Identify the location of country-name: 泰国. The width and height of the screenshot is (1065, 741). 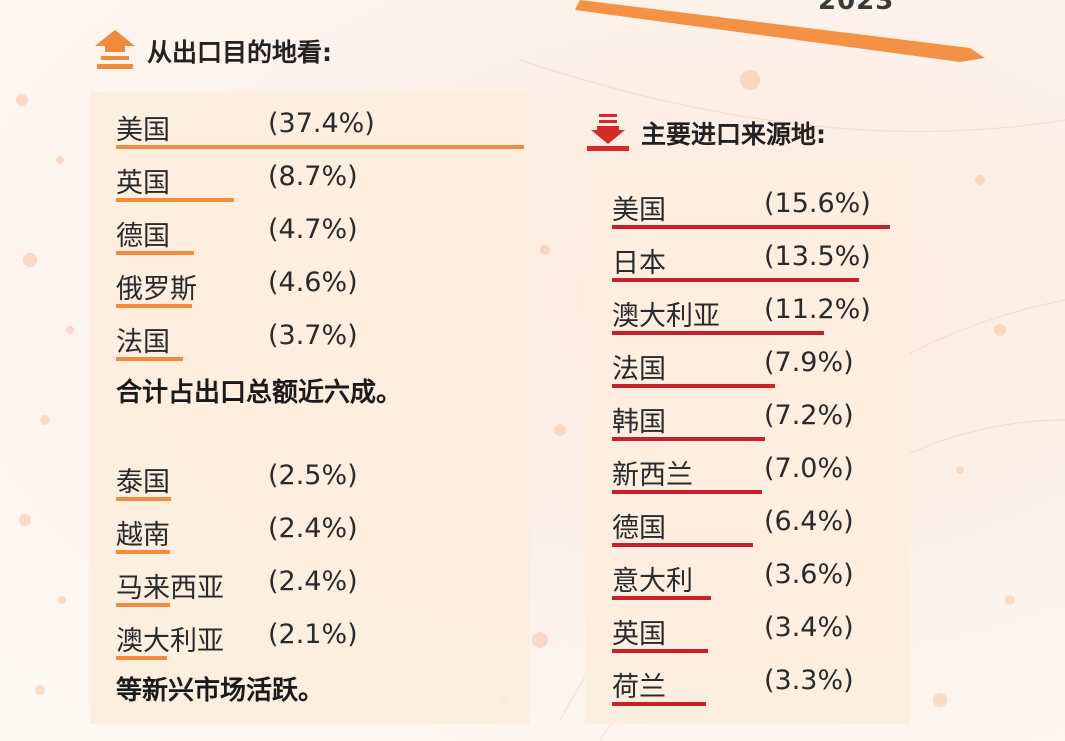
(143, 482).